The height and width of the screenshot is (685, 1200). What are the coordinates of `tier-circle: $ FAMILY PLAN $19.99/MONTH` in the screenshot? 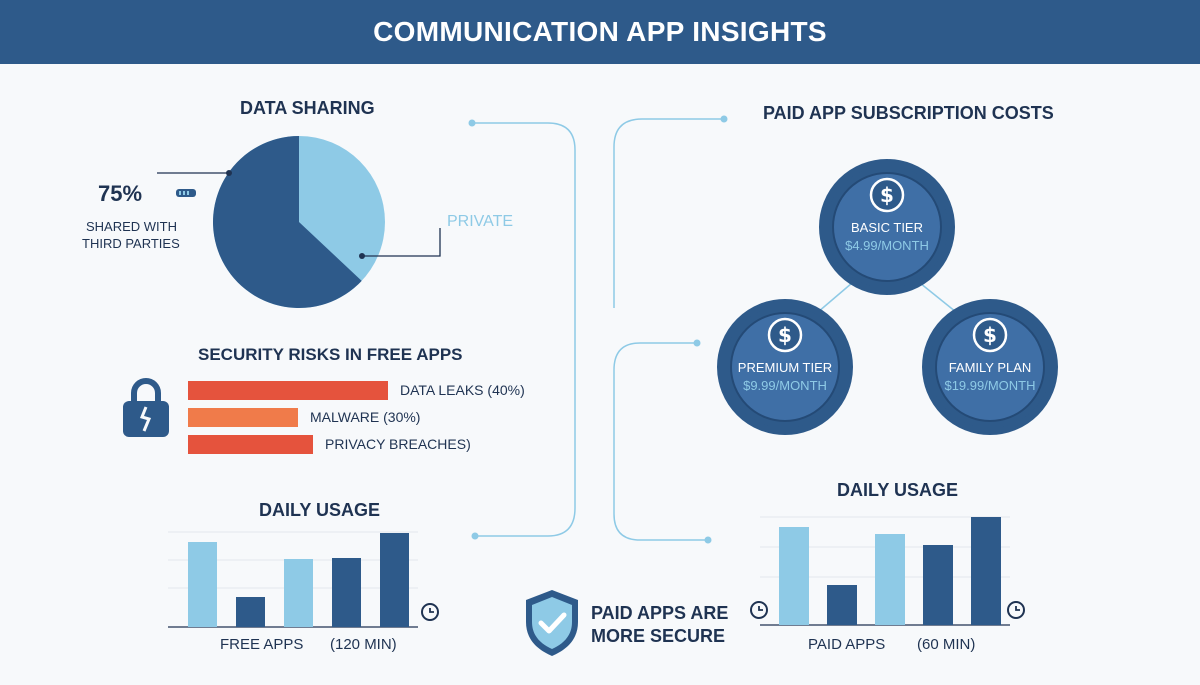 It's located at (990, 367).